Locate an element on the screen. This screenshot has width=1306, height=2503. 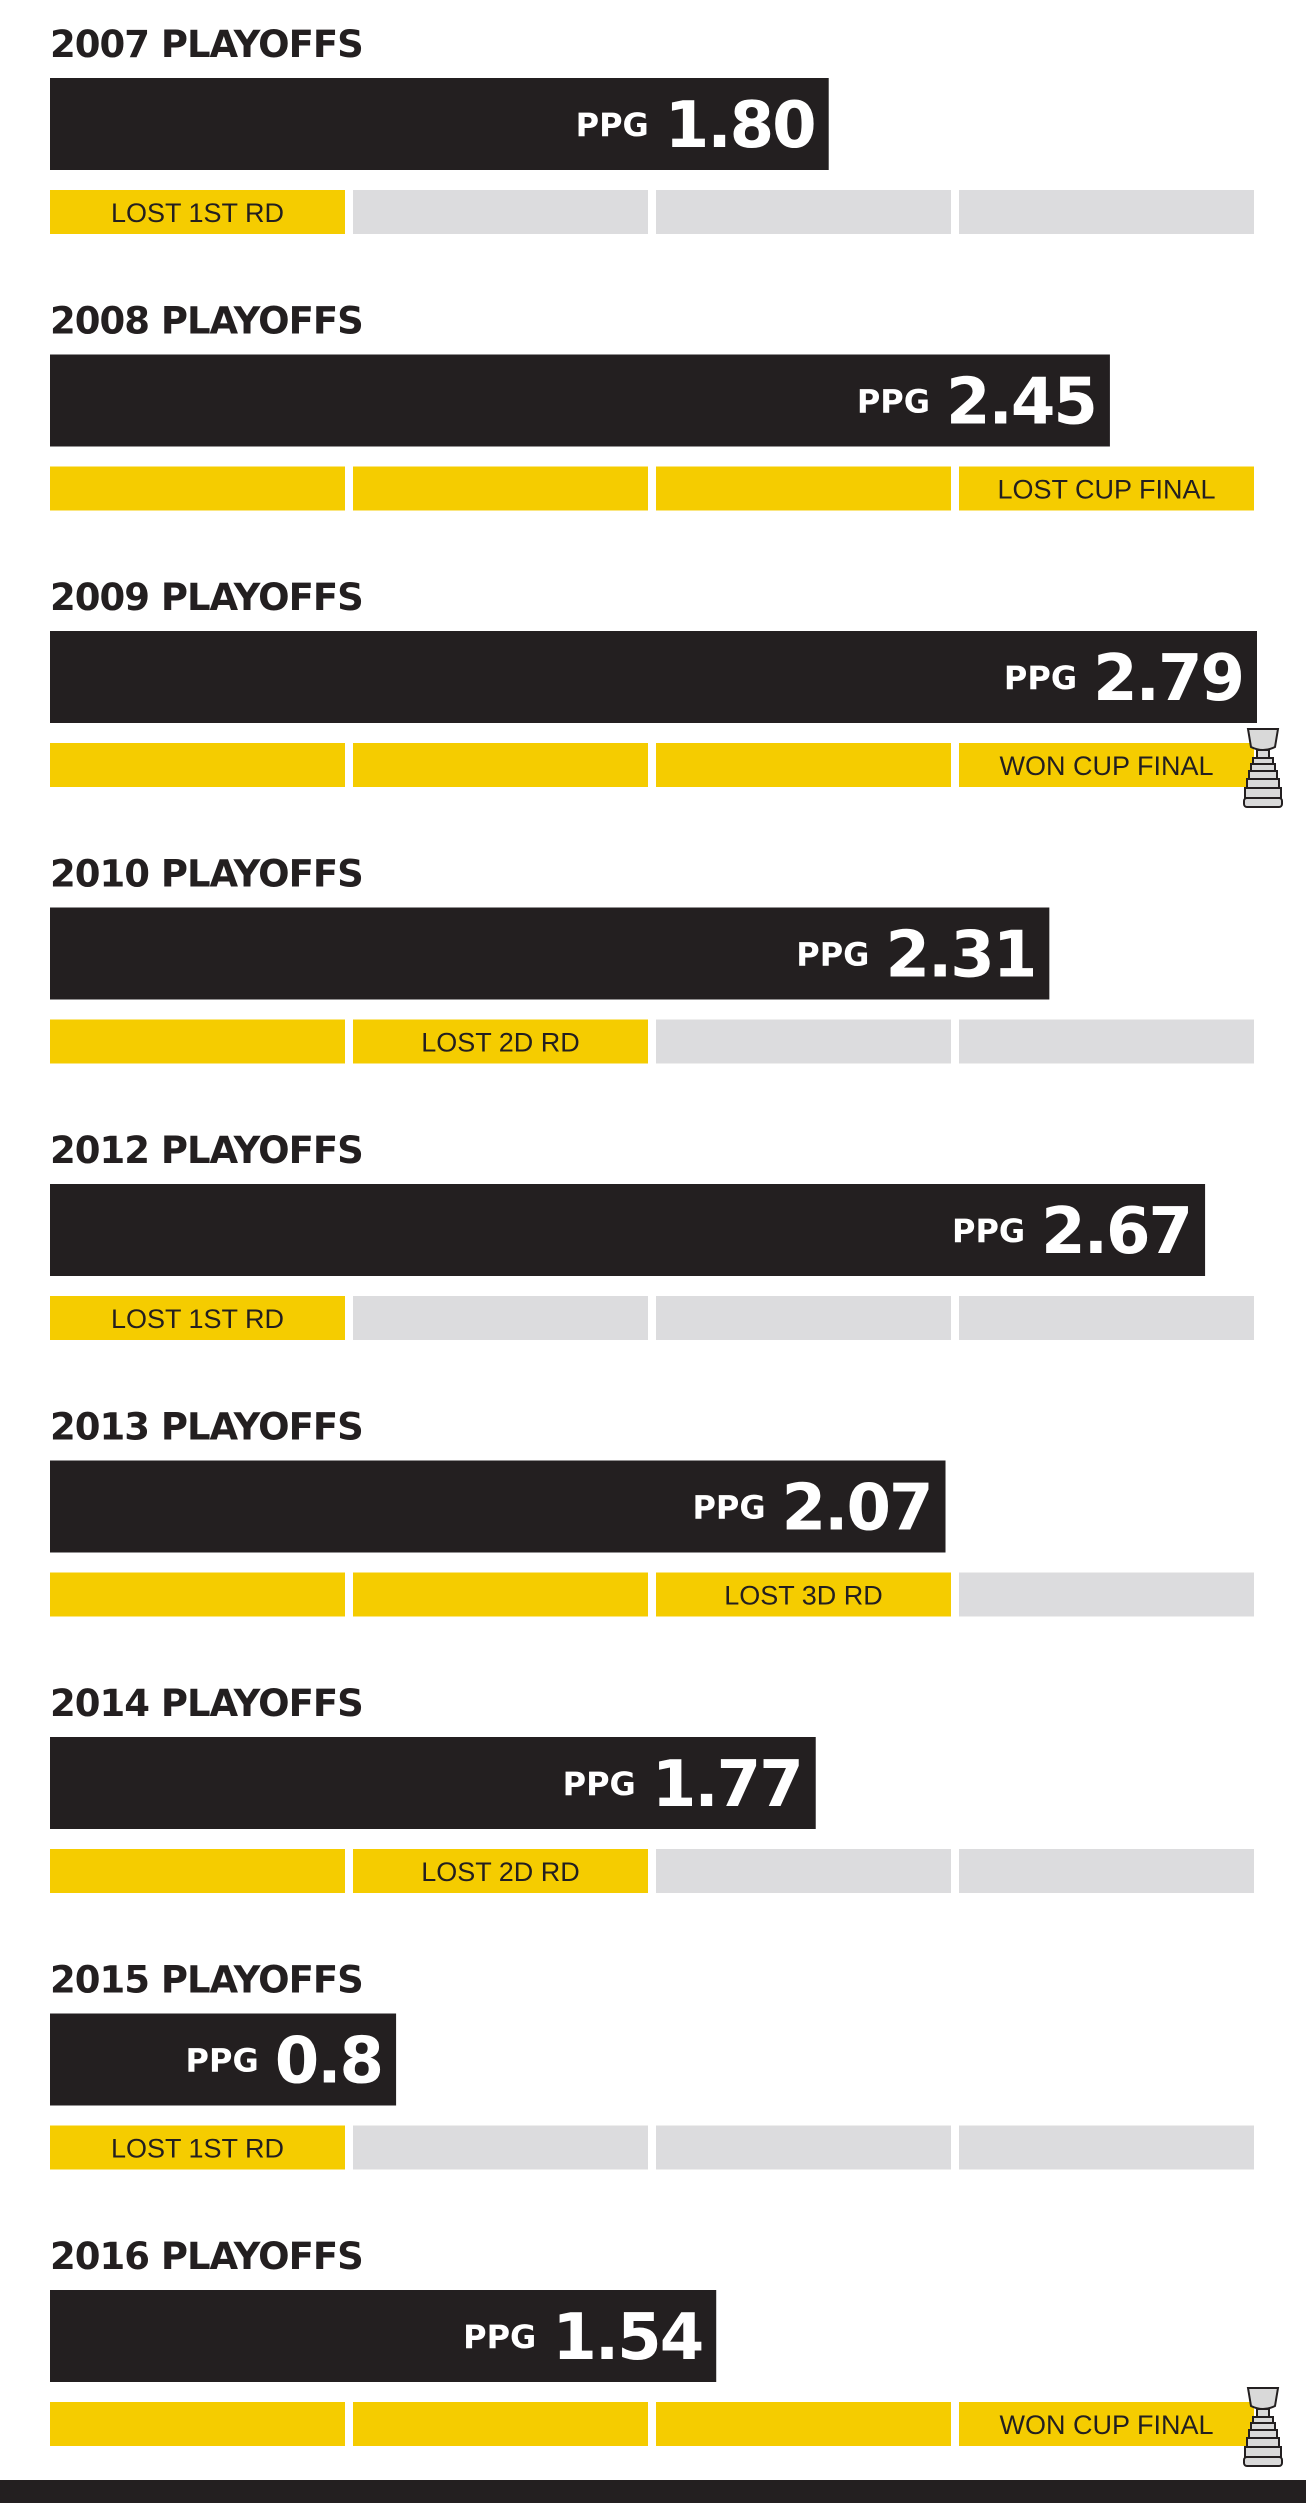
season-row: 2007 PLAYOFFS 1.80 PPG LOST 1ST RD is located at coordinates (652, 128).